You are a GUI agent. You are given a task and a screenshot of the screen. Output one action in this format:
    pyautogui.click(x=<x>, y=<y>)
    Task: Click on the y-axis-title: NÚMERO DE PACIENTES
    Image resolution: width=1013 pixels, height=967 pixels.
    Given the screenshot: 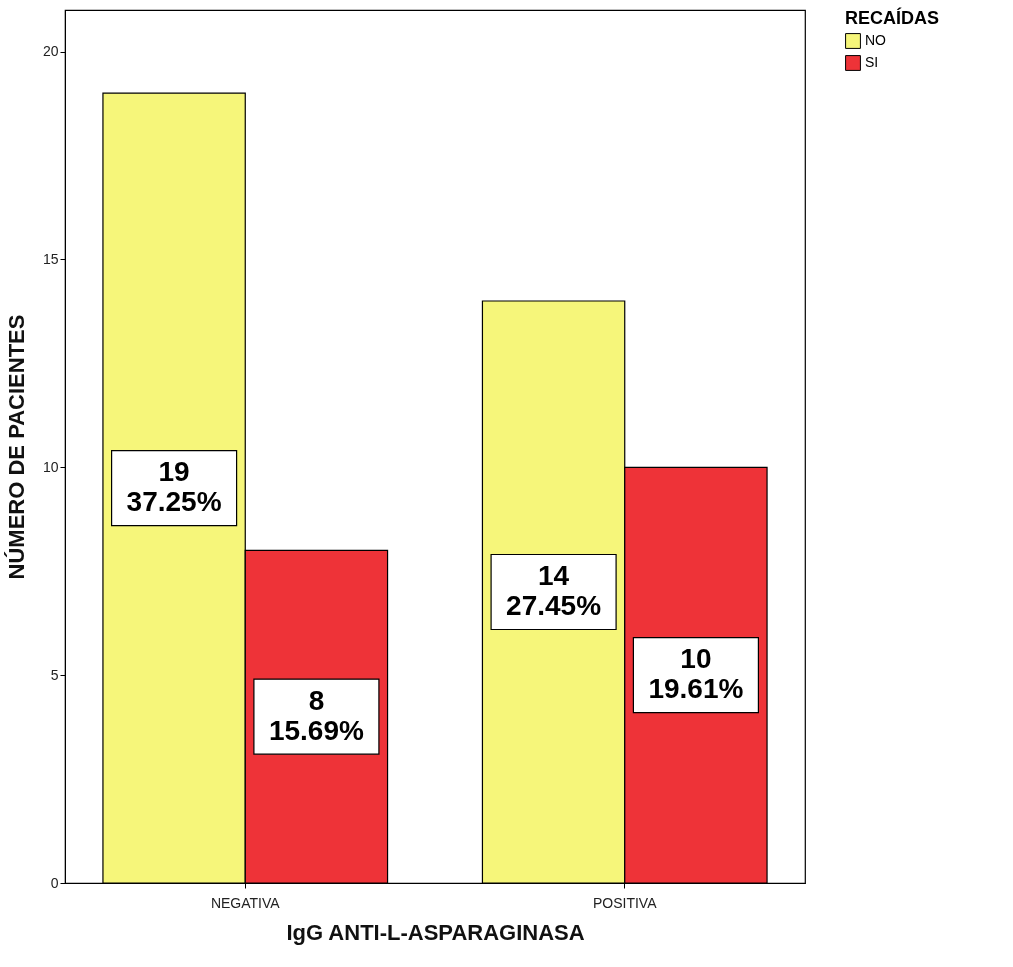 What is the action you would take?
    pyautogui.click(x=16, y=447)
    